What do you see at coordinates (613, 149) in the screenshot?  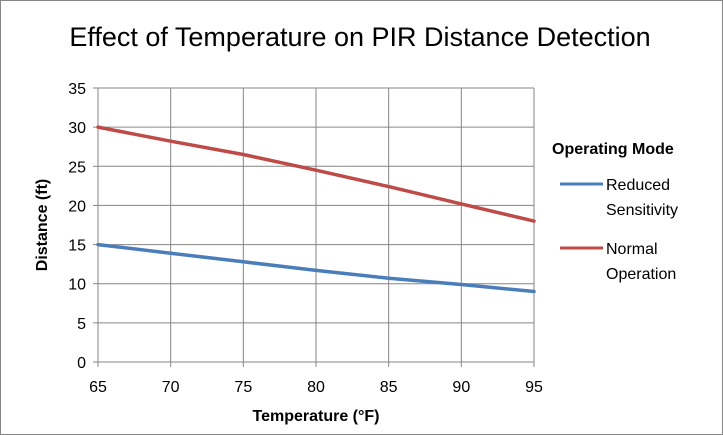 I see `legend-title: Operating Mode` at bounding box center [613, 149].